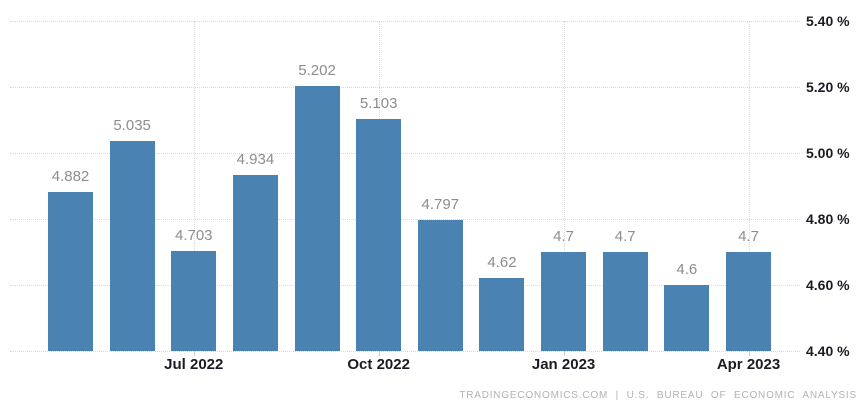 The image size is (863, 412). Describe the element at coordinates (70, 176) in the screenshot. I see `bar-value-label: 4.882` at that location.